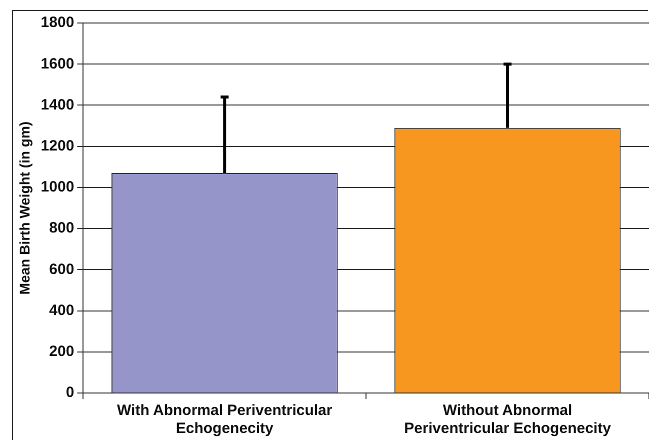 The height and width of the screenshot is (440, 650). What do you see at coordinates (57, 145) in the screenshot?
I see `y-tick-label: 1200` at bounding box center [57, 145].